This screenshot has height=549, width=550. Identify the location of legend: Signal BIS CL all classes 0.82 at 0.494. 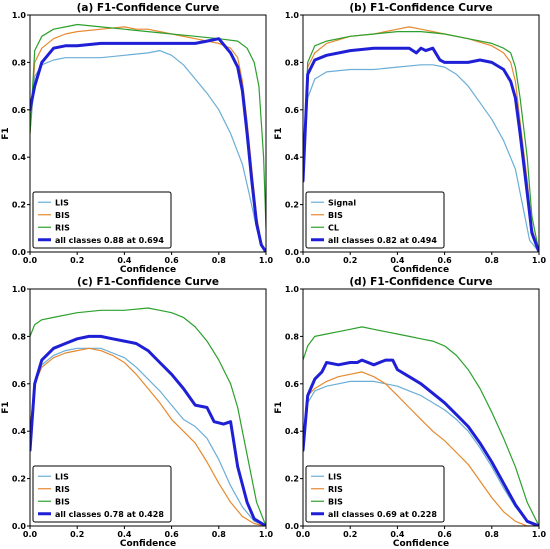
(375, 220).